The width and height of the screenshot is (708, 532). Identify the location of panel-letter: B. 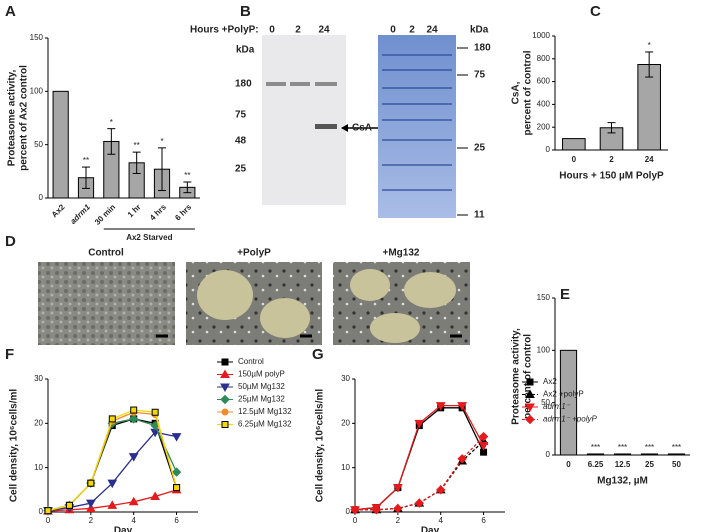
(245, 11).